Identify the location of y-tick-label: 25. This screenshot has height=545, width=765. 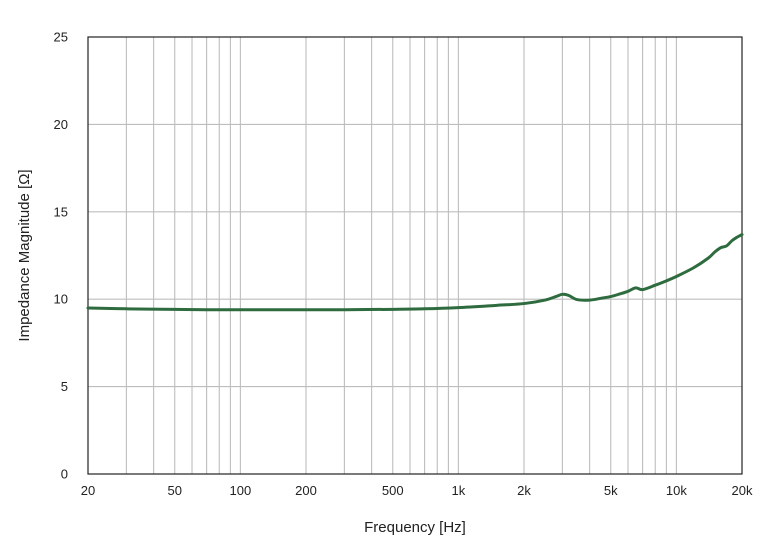
(61, 37).